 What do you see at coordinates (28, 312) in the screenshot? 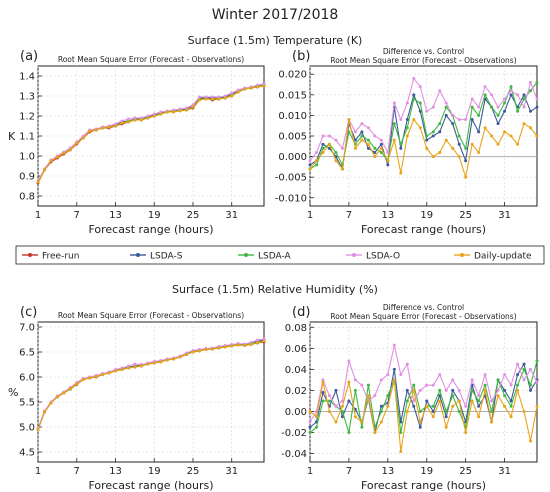
I see `panel-label: (c)` at bounding box center [28, 312].